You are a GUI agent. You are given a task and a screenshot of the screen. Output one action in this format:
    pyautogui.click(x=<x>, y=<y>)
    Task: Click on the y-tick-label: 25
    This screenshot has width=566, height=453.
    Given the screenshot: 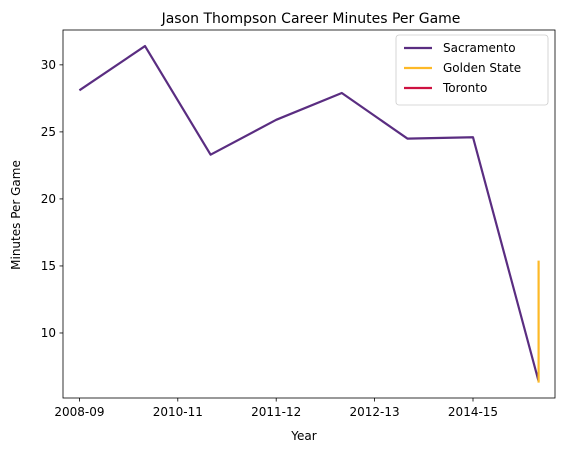 What is the action you would take?
    pyautogui.click(x=48, y=132)
    